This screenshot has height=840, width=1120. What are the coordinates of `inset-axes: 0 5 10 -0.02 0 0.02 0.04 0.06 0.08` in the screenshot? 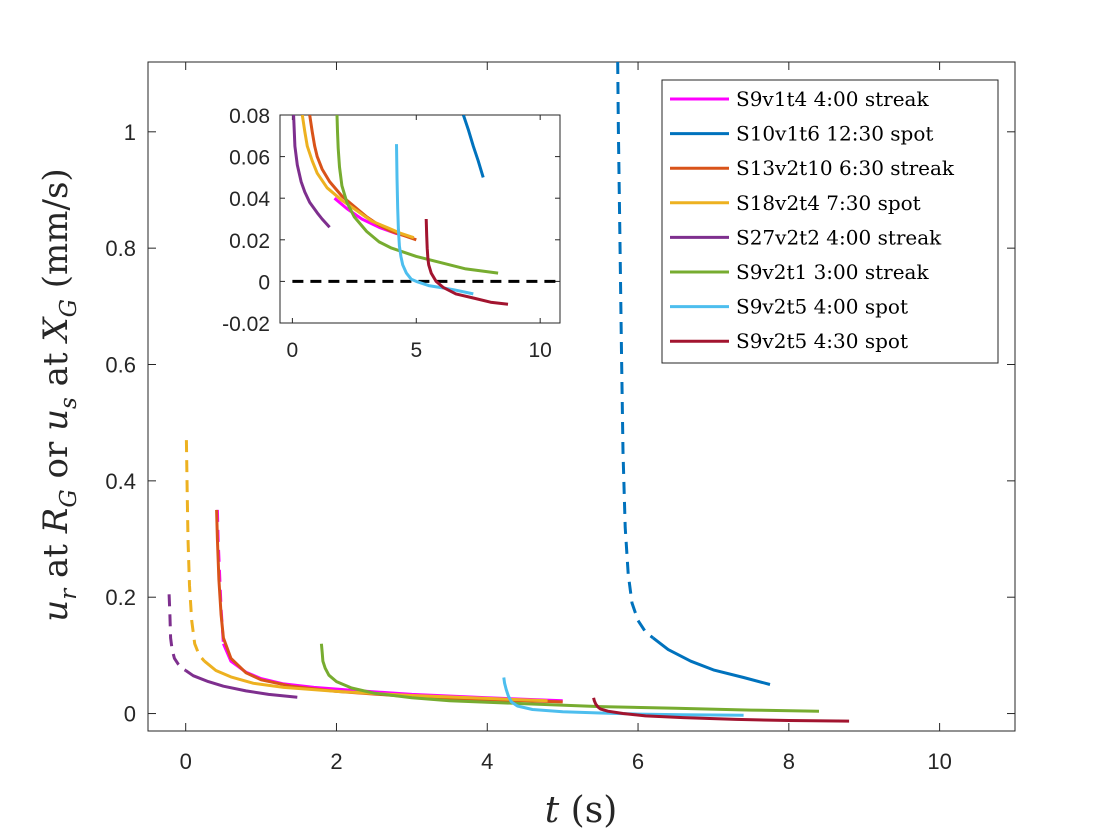 It's located at (391, 233).